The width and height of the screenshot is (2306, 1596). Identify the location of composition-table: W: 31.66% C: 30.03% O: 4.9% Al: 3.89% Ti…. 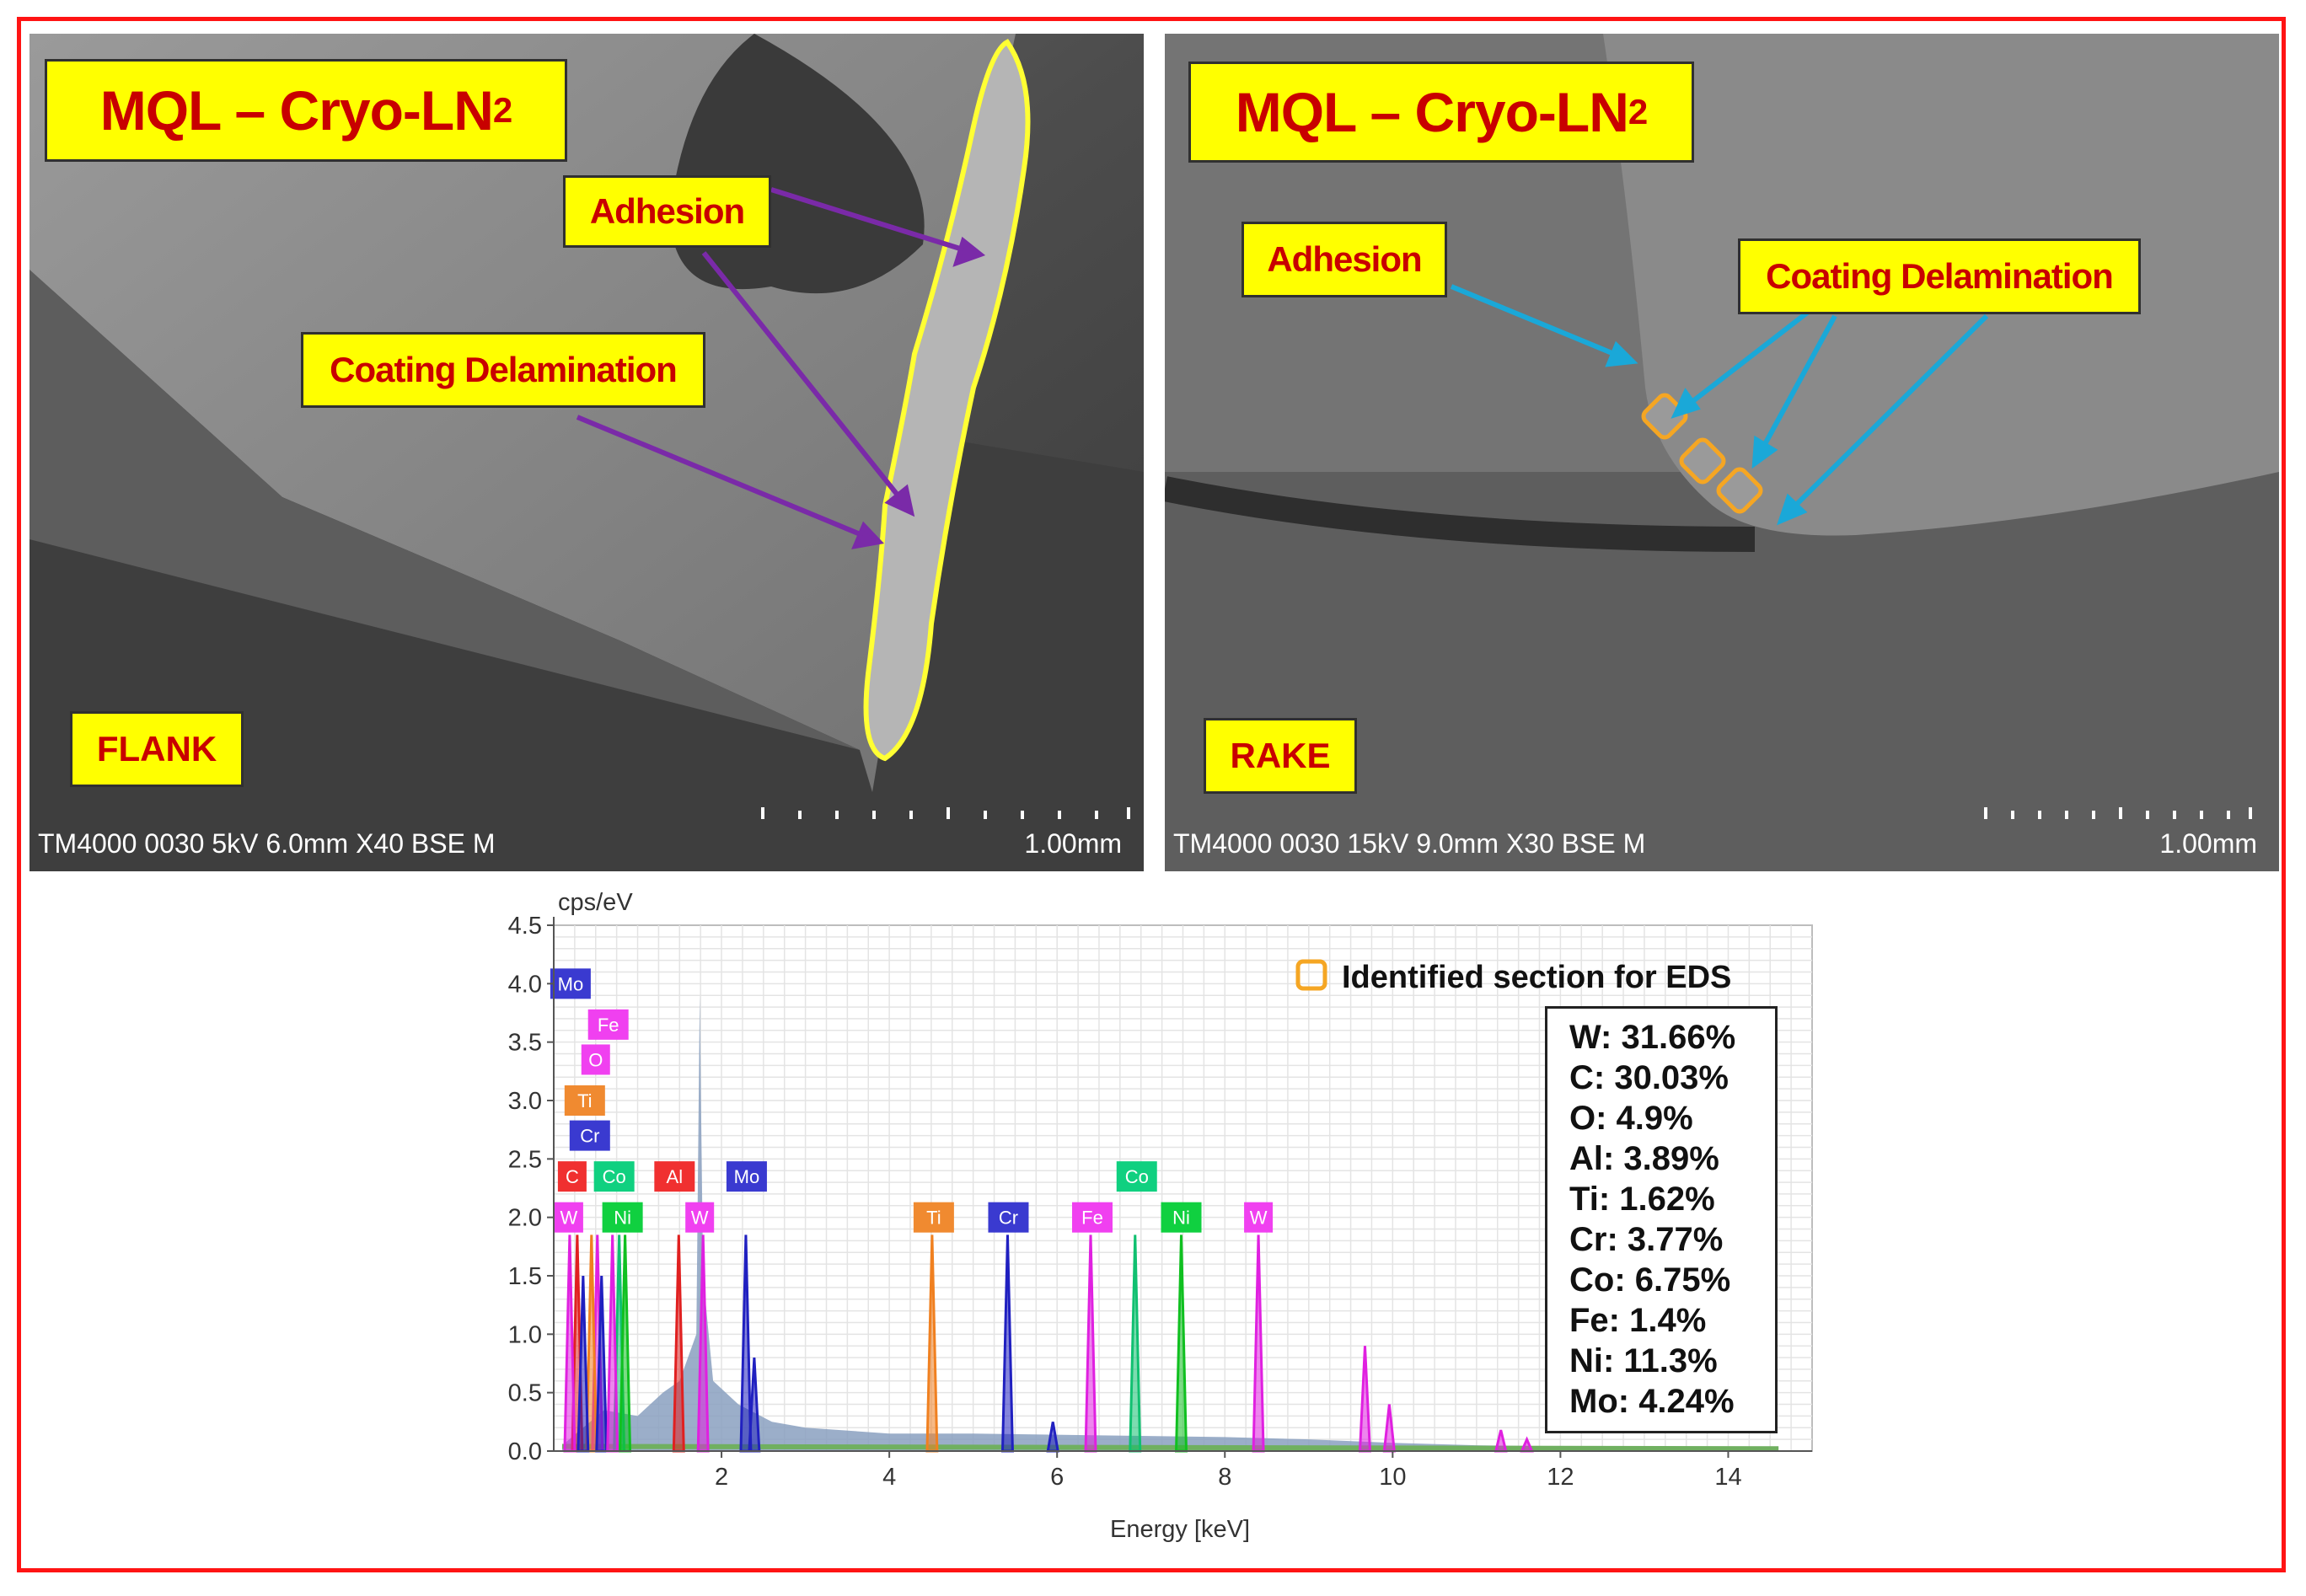
(1661, 1219).